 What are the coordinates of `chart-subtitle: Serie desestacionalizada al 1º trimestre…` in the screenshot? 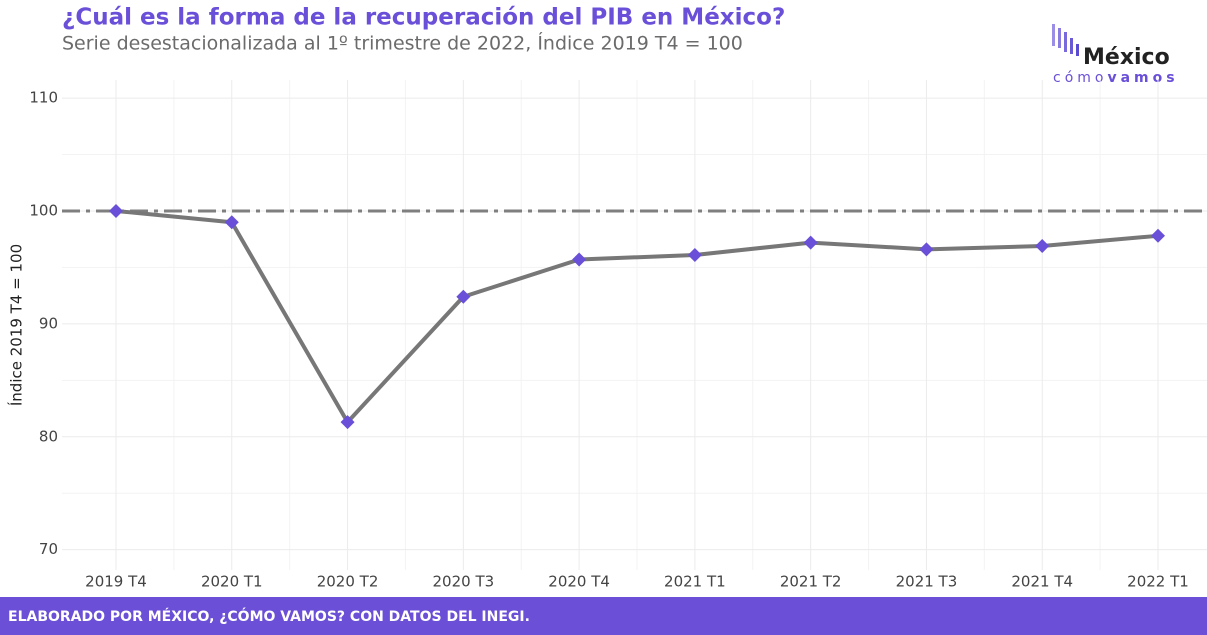 It's located at (402, 43).